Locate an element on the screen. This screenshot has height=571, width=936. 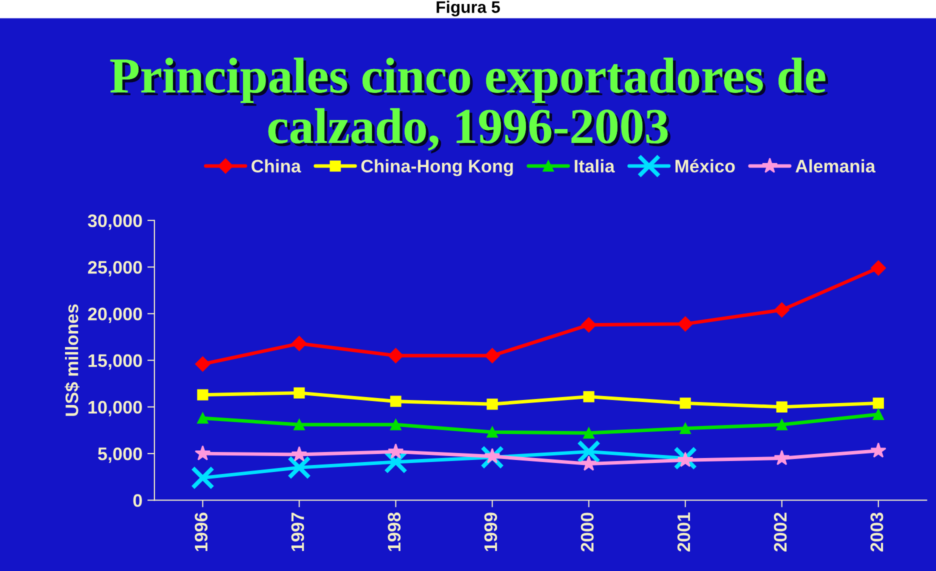
x-tick-label: 2001 is located at coordinates (683, 532).